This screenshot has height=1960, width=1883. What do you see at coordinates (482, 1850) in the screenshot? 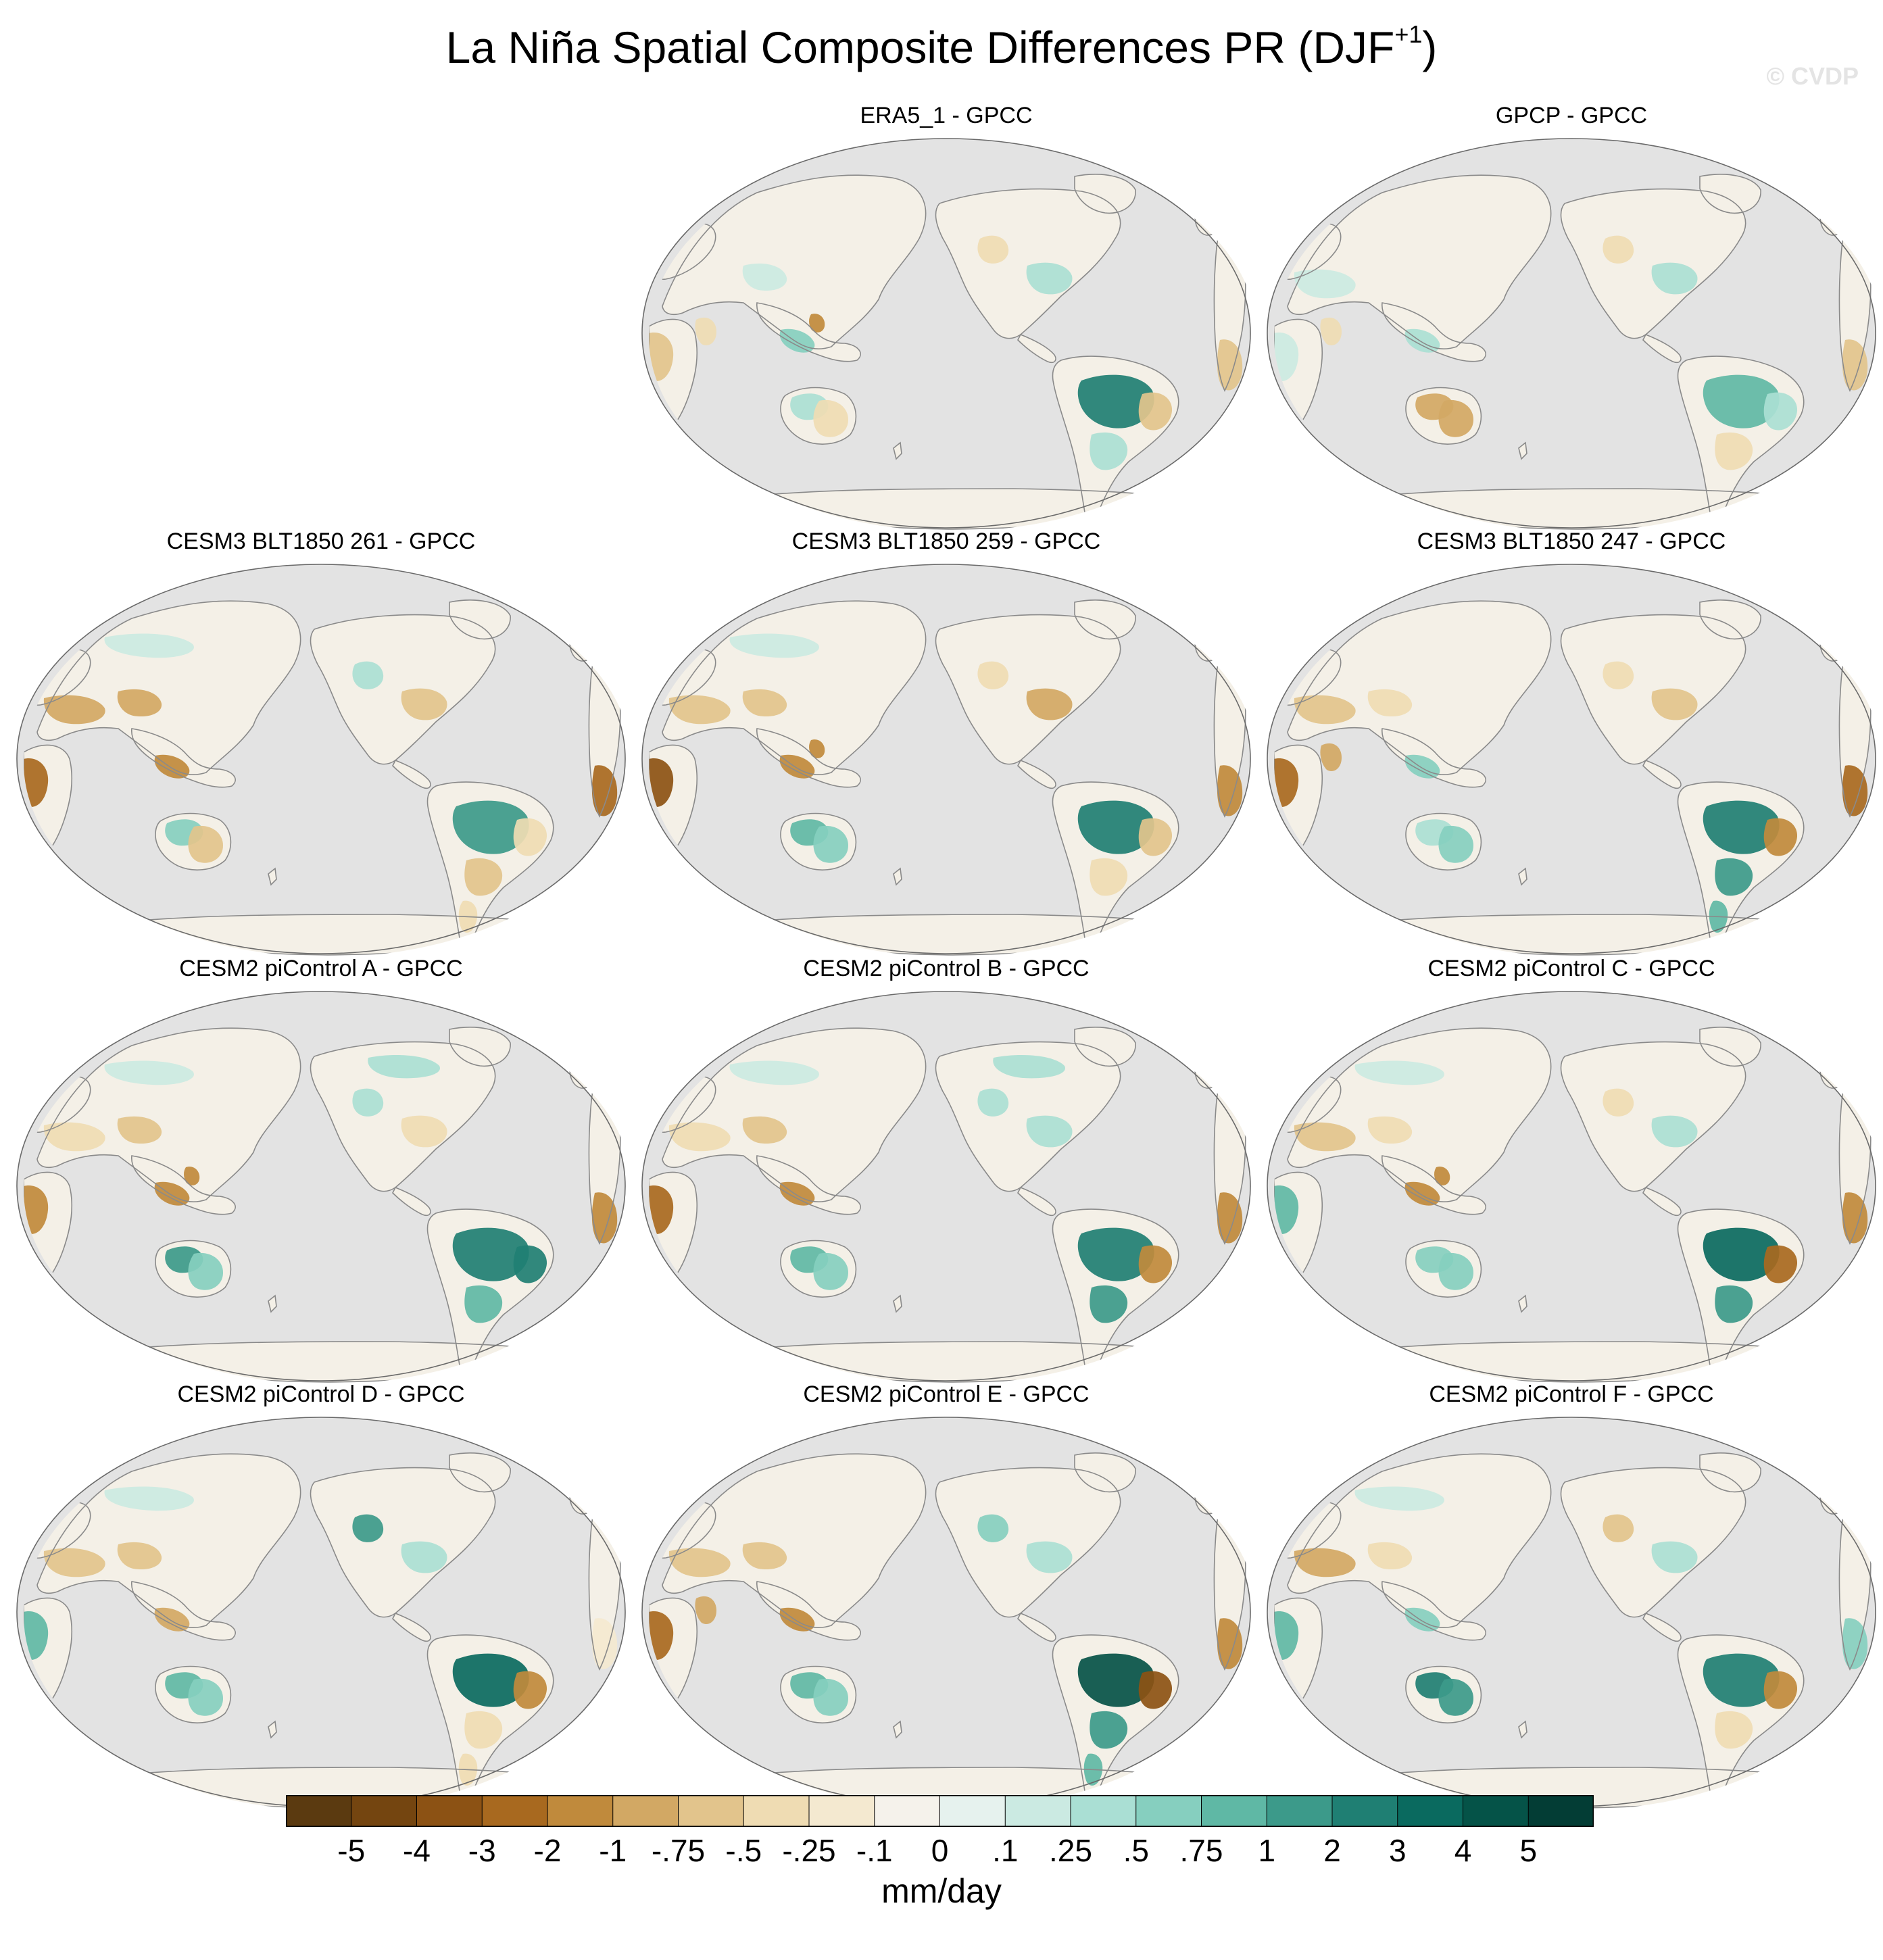
I see `colorbar-tick-label: -3` at bounding box center [482, 1850].